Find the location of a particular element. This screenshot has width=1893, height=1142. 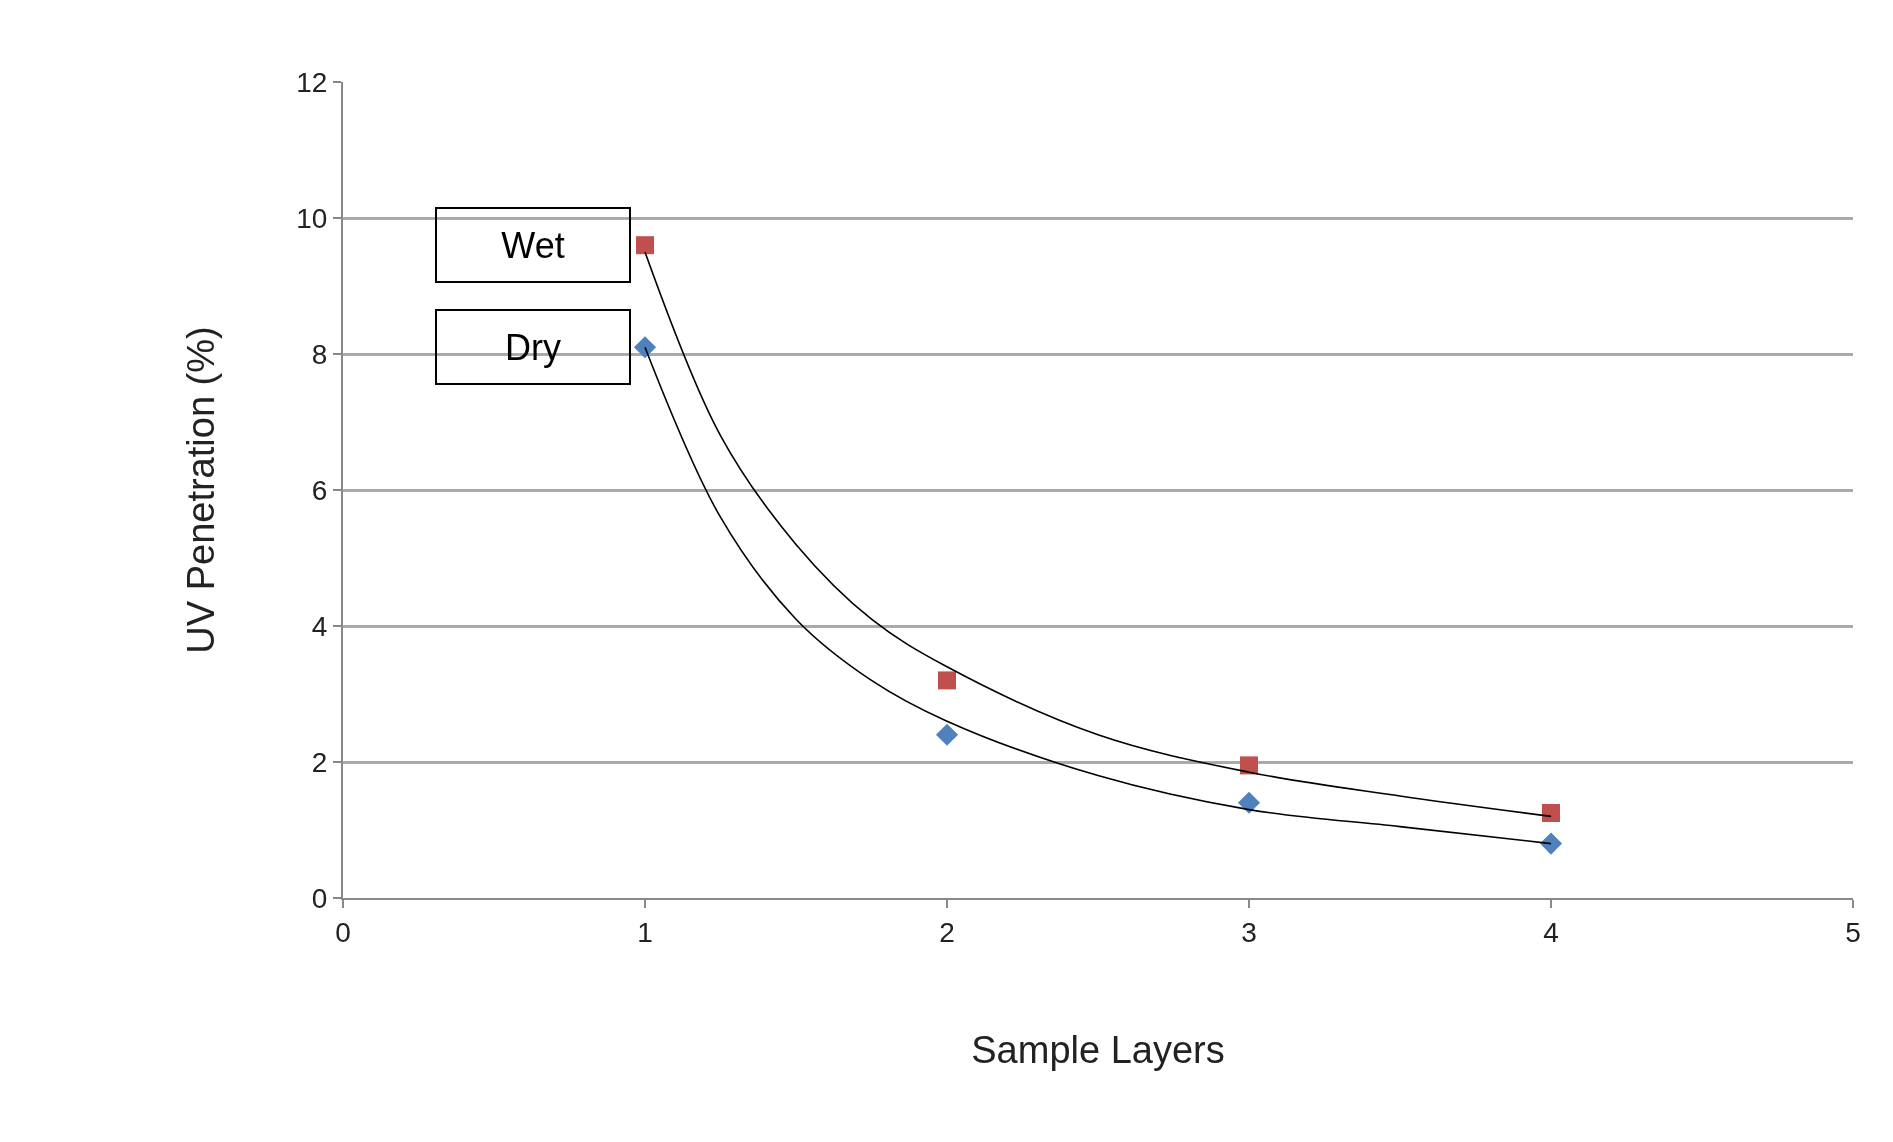

y-tick-label: 0 is located at coordinates (319, 898).